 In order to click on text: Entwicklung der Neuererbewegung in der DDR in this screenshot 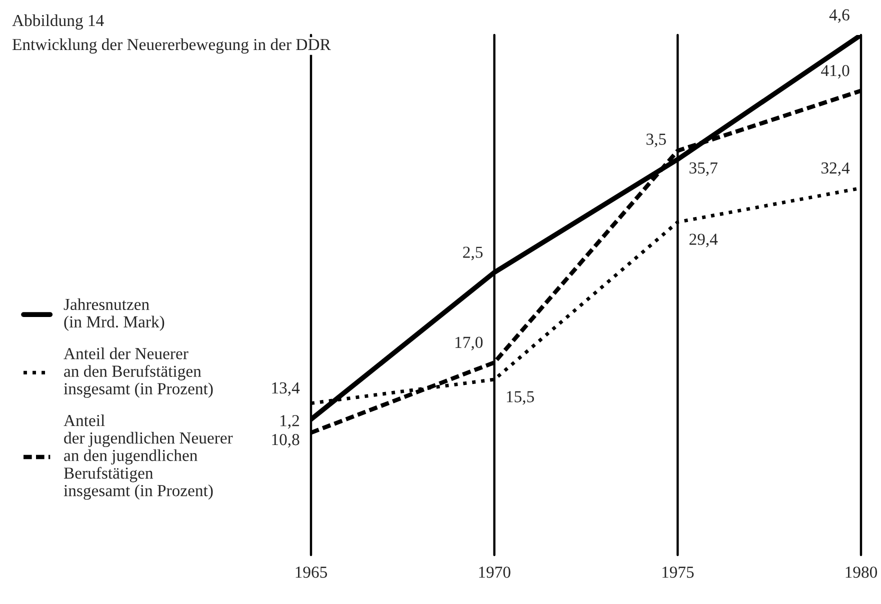, I will do `click(171, 46)`.